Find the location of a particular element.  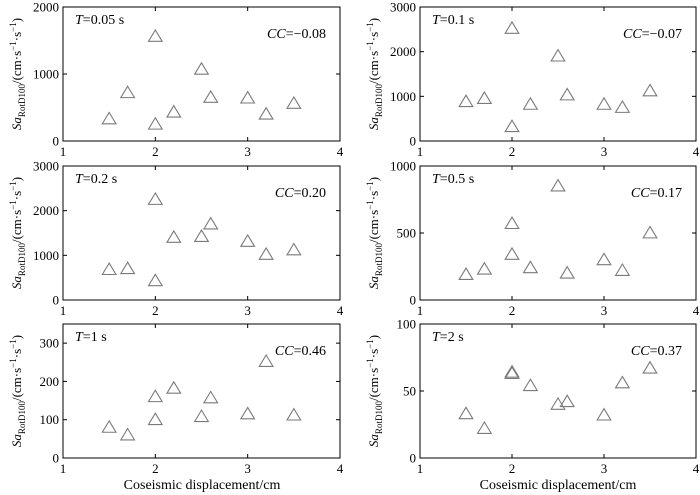

y-tick-label: 100 is located at coordinates (50, 419).